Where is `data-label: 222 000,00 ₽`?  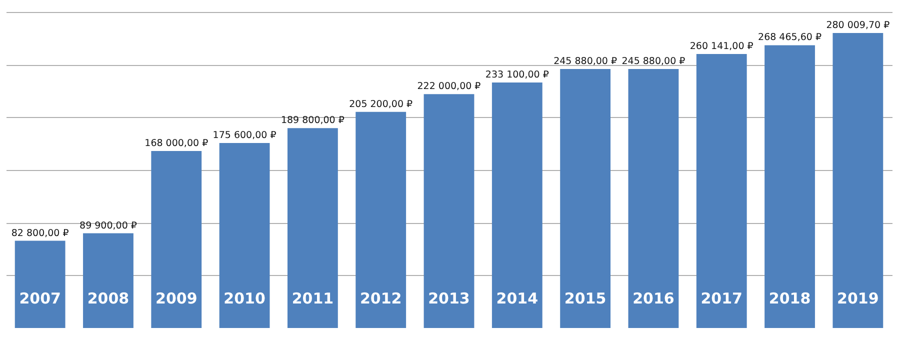 data-label: 222 000,00 ₽ is located at coordinates (449, 86).